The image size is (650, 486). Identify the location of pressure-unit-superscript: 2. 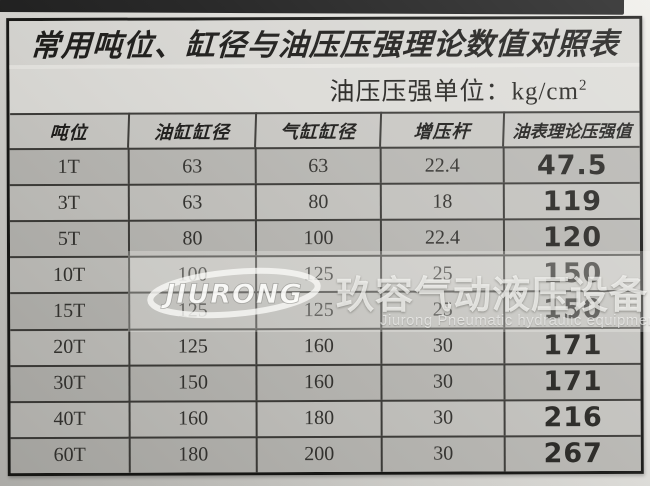
(583, 85).